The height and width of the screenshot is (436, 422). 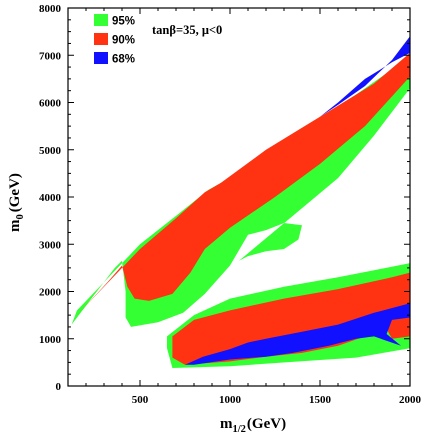 What do you see at coordinates (16, 202) in the screenshot?
I see `y-axis-title: m0(GeV)` at bounding box center [16, 202].